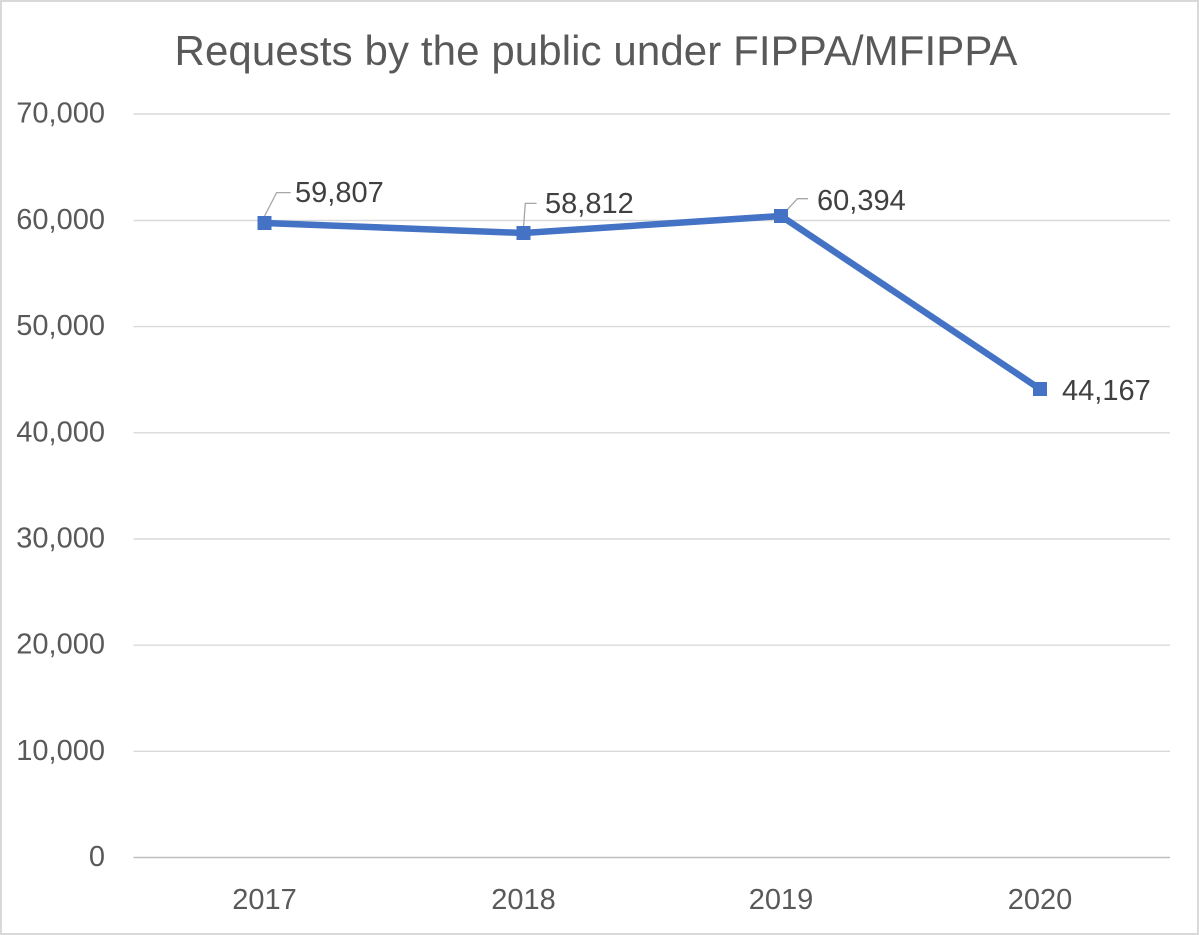  Describe the element at coordinates (1106, 391) in the screenshot. I see `svg-text: 44,167` at that location.